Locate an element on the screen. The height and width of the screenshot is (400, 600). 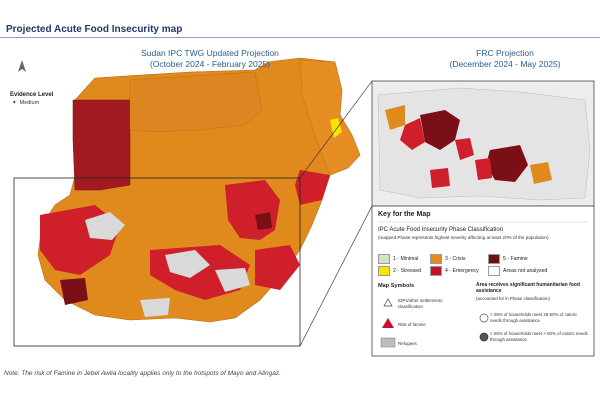
map-symbols-title: Map Symbols is located at coordinates (396, 286).